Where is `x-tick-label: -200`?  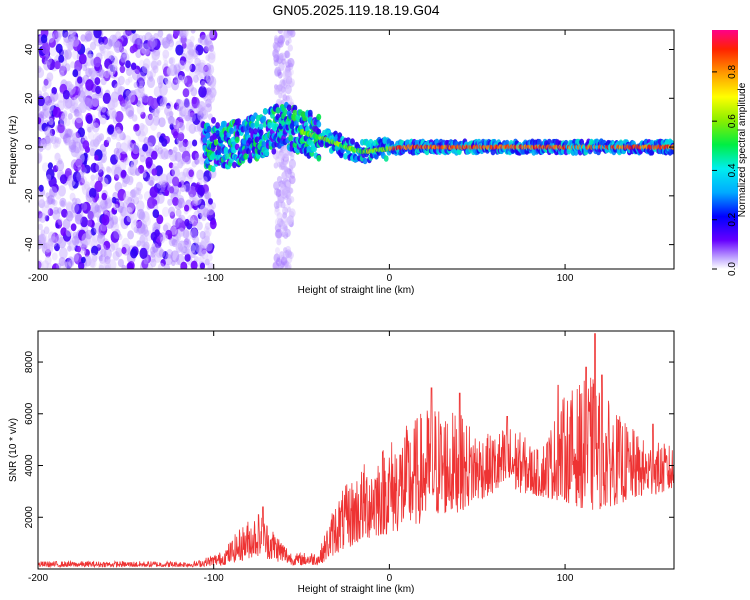
x-tick-label: -200 is located at coordinates (38, 278).